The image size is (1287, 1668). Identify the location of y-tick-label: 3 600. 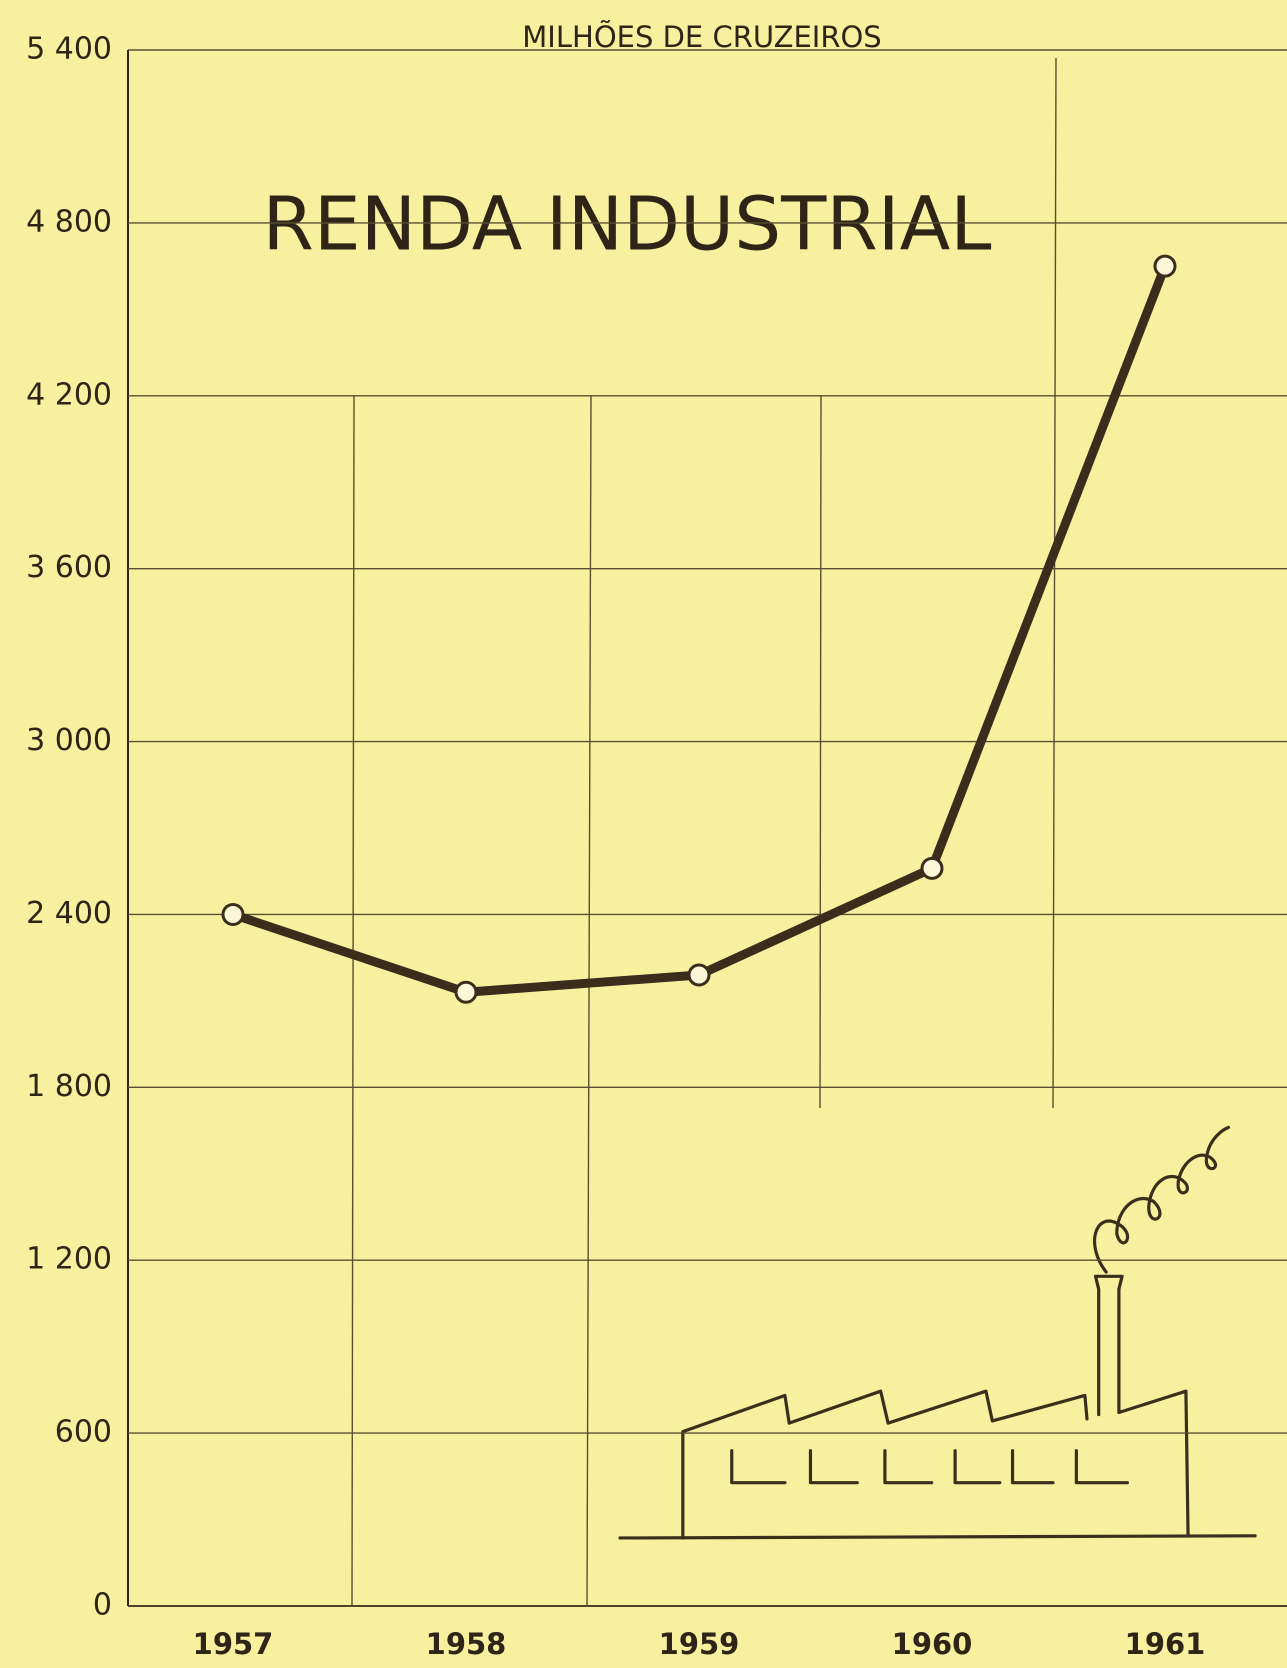
(69, 567).